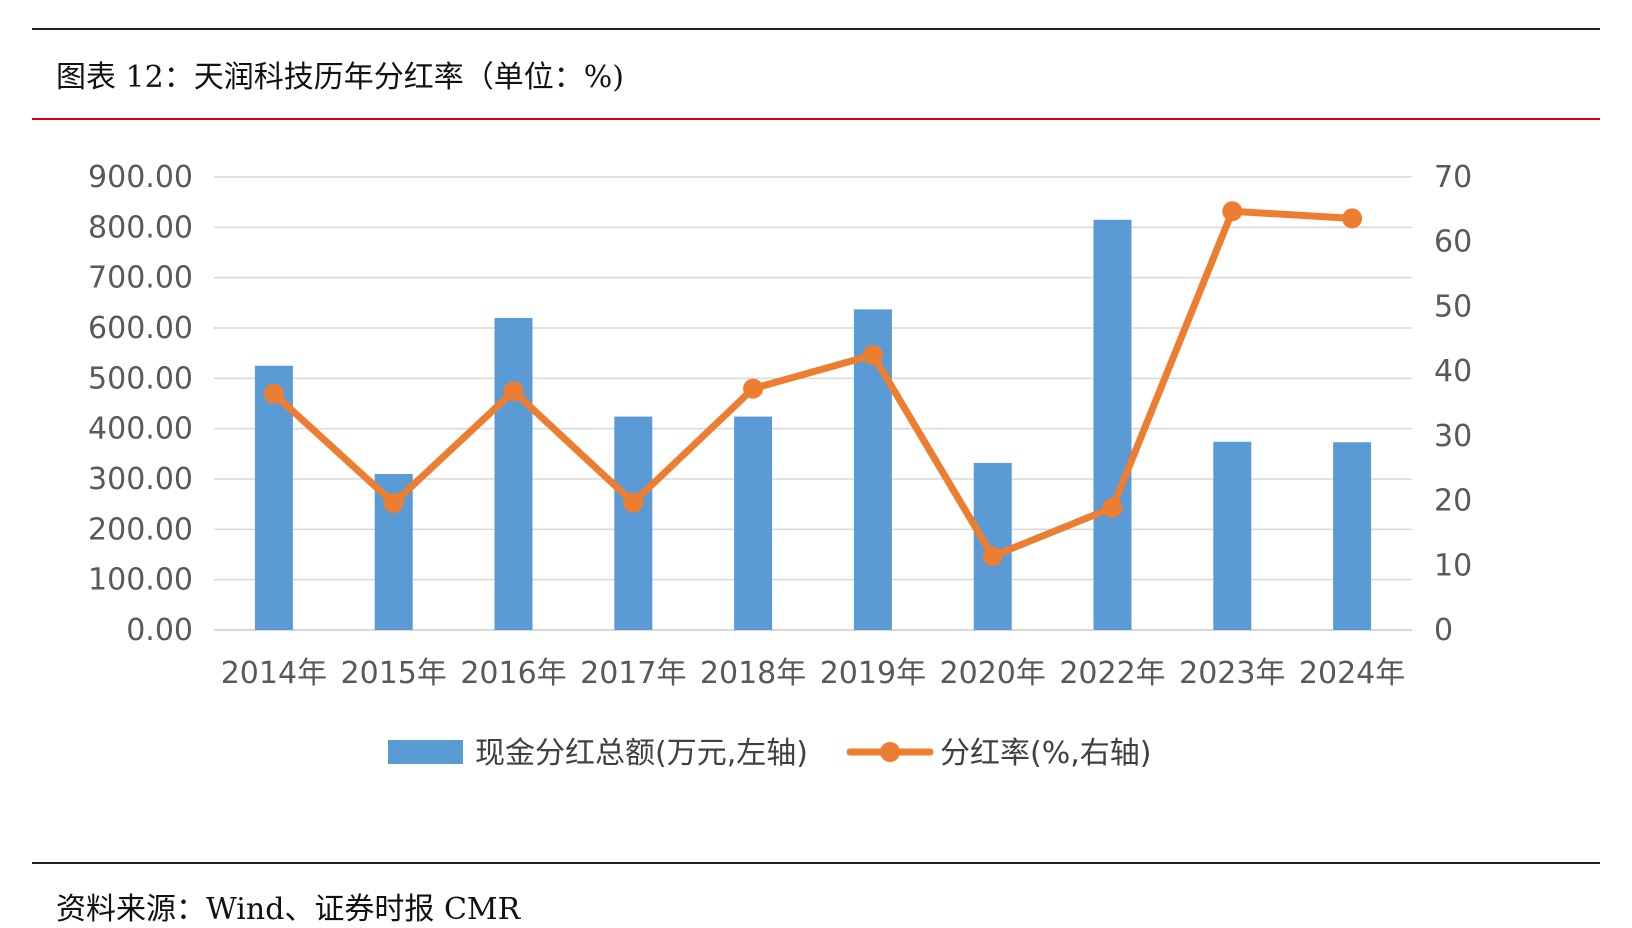 This screenshot has width=1632, height=928. I want to click on x-axis-tick-label: 2018年, so click(753, 673).